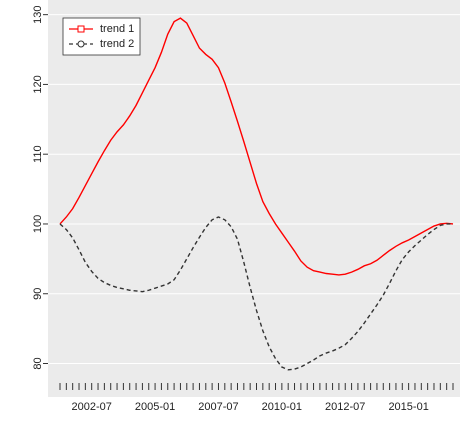  I want to click on x-tick-label: 2007-07, so click(218, 407).